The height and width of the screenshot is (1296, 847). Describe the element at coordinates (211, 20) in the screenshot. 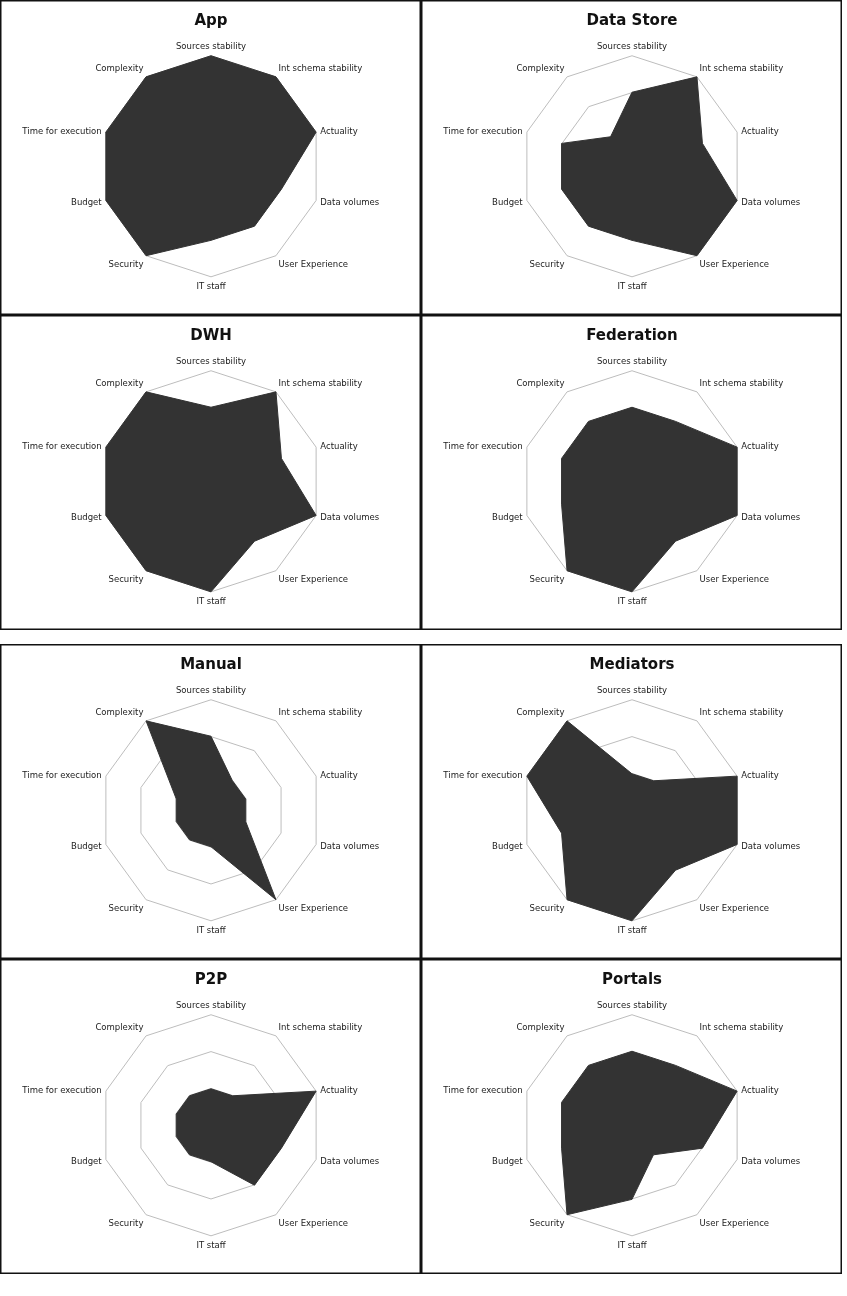

I see `chart-title: App` at that location.